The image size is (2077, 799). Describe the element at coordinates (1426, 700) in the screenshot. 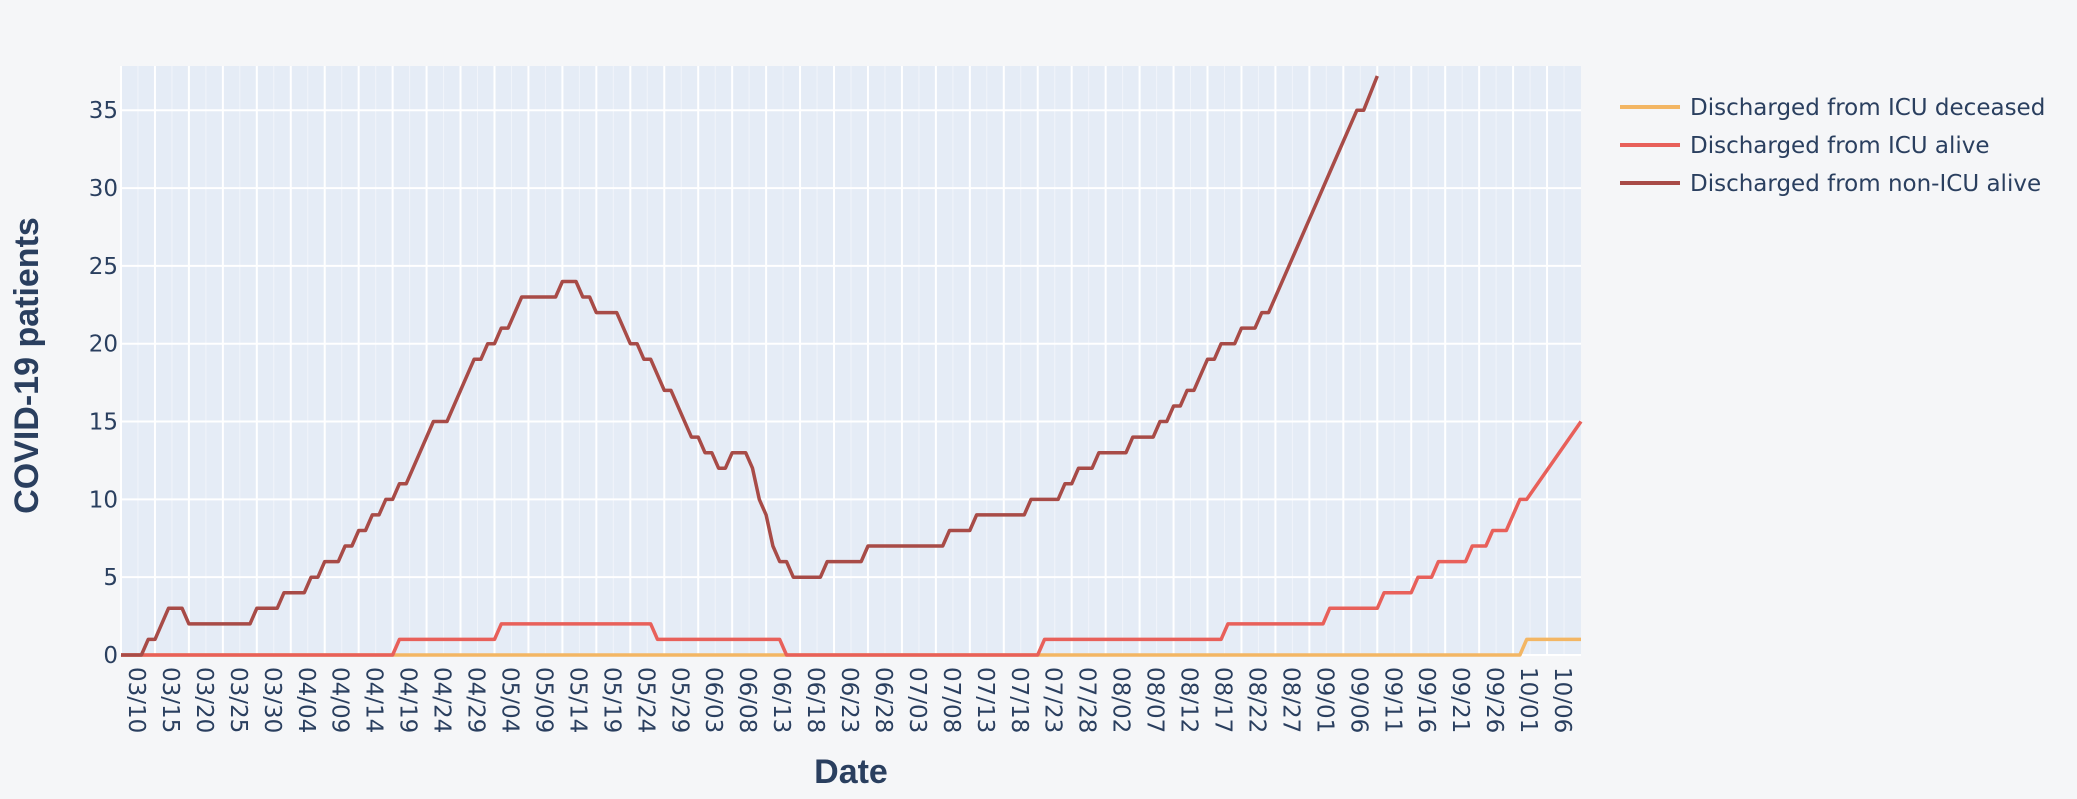

I see `x-tick-label: 09/16` at that location.